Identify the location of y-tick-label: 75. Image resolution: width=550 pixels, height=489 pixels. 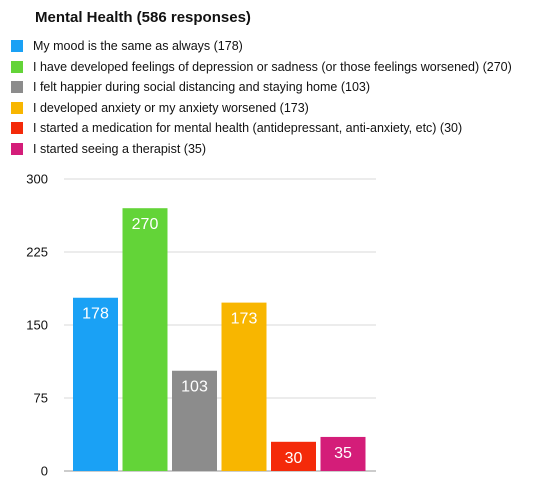
(41, 398).